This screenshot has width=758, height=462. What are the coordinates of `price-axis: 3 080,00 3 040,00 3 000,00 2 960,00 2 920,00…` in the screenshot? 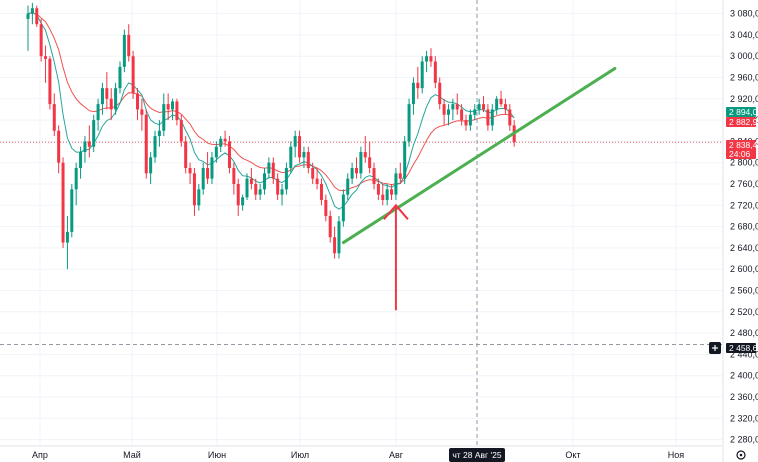 It's located at (740, 231).